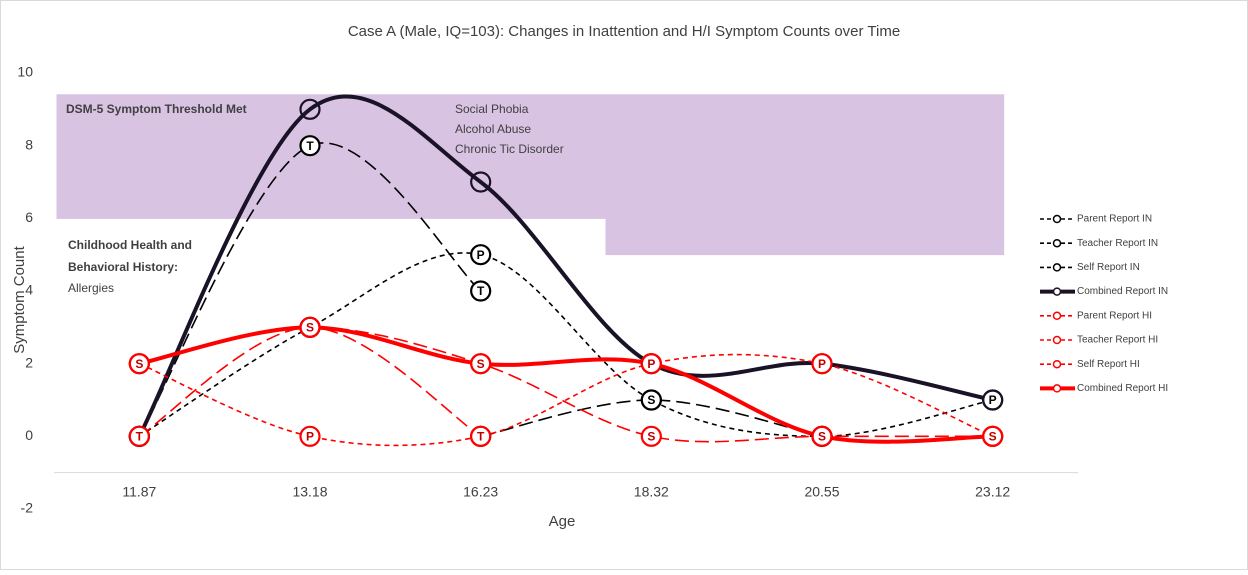  I want to click on annotation: Alcohol Abuse, so click(493, 129).